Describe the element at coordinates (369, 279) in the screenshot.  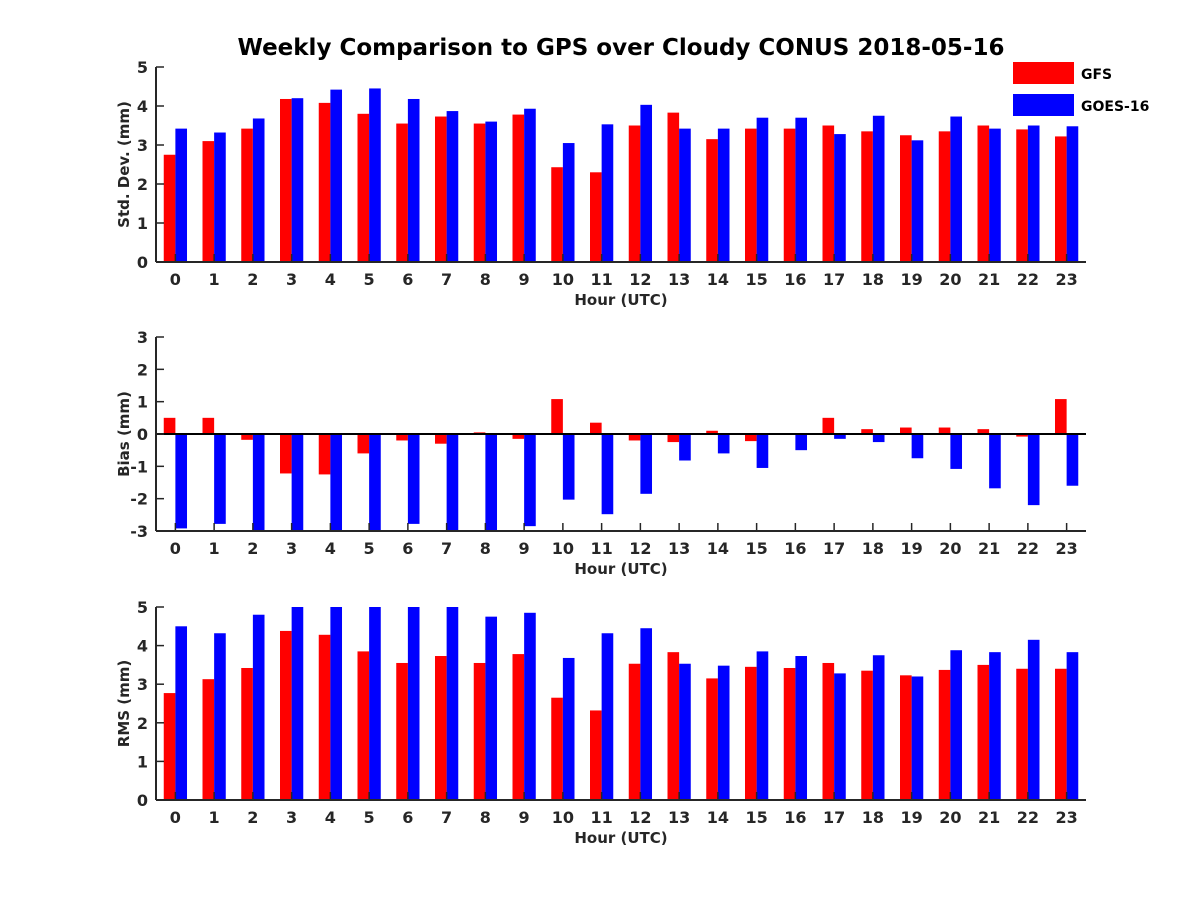
I see `std-dev-xtick-label: 5` at that location.